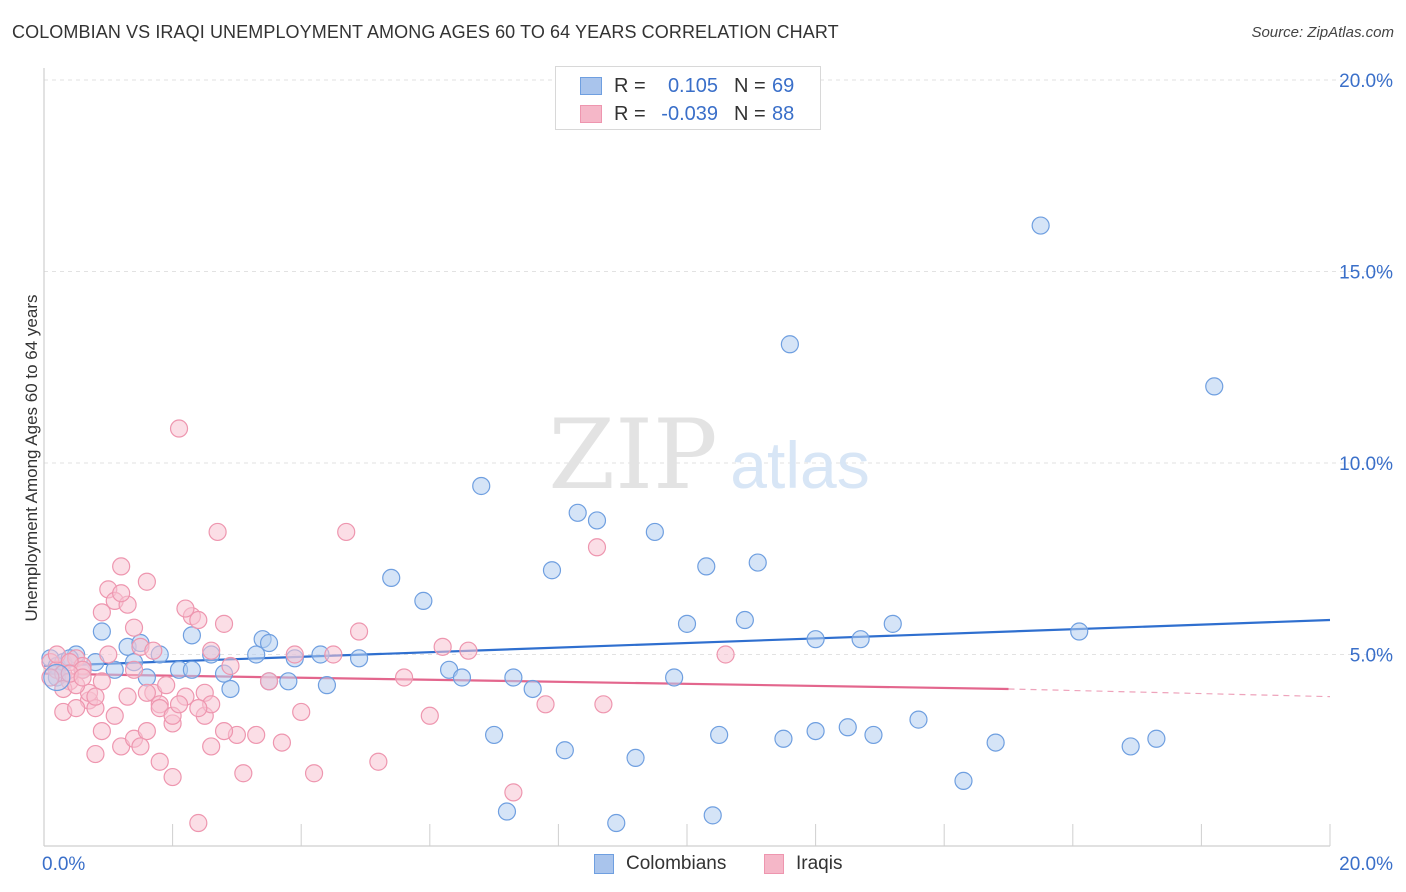 The image size is (1406, 892). I want to click on y-tick-label: 15.0%, so click(1366, 273).